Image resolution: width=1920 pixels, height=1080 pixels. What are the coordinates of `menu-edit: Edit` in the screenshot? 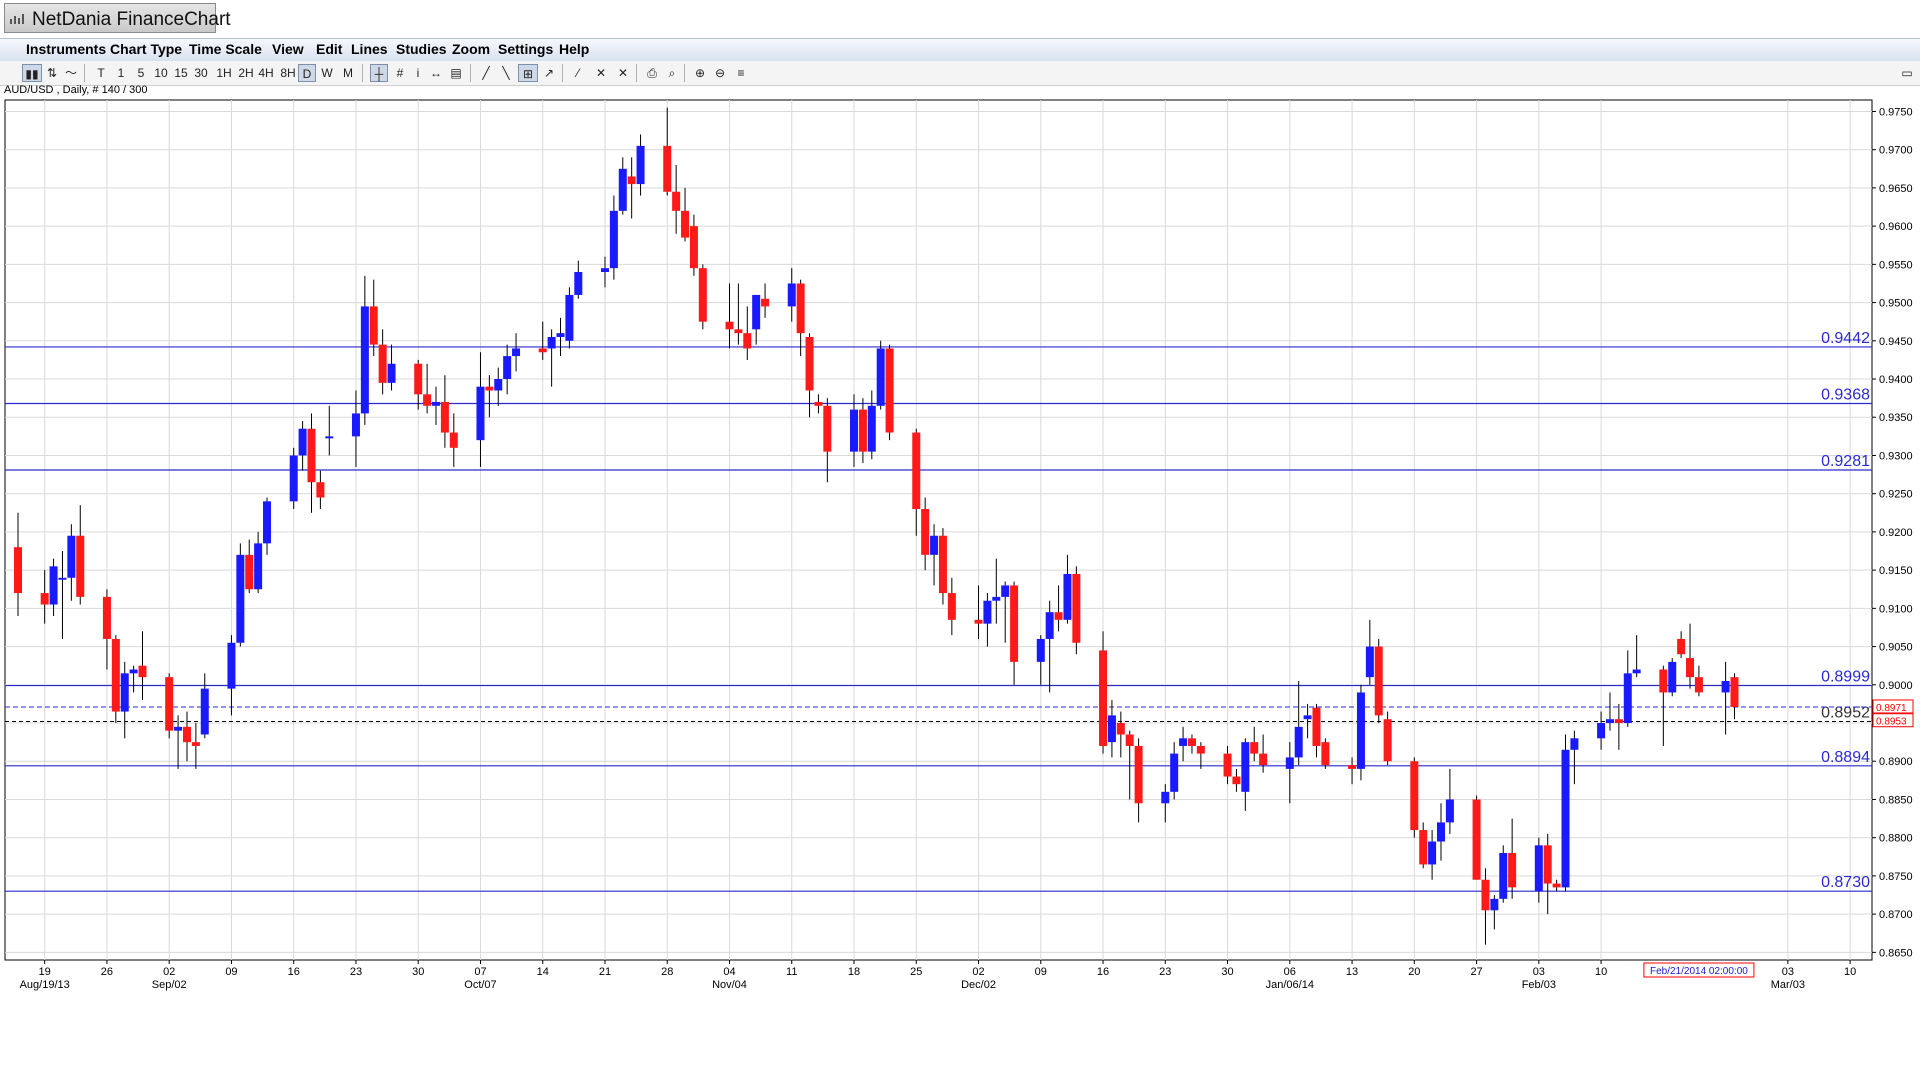 It's located at (329, 49).